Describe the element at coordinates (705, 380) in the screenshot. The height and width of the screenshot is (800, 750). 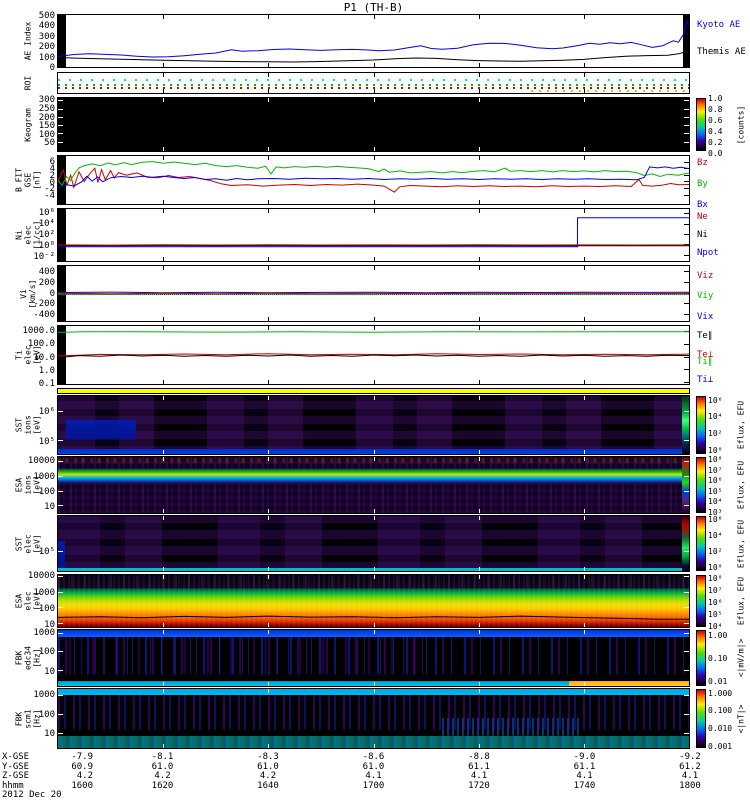
I see `legend-ti-: Ti⊥` at that location.